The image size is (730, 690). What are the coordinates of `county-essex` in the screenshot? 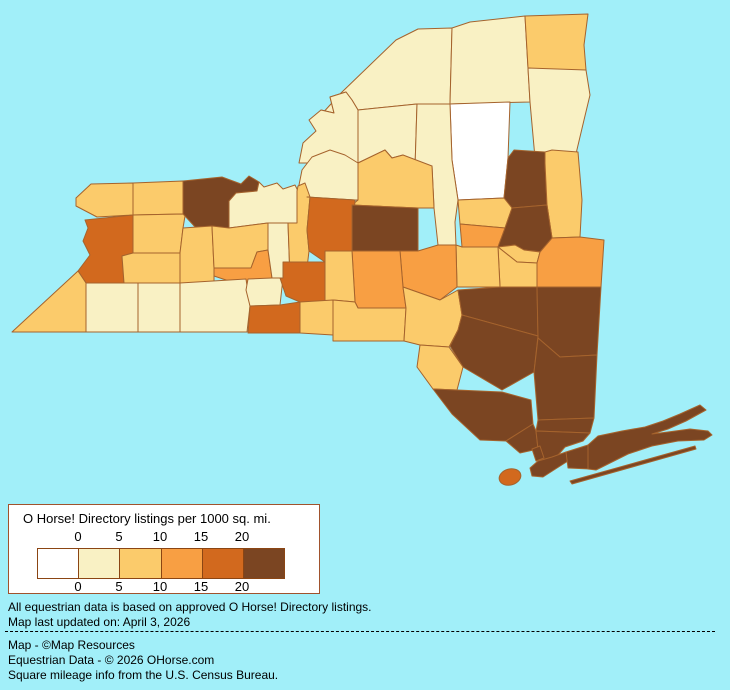 It's located at (559, 113).